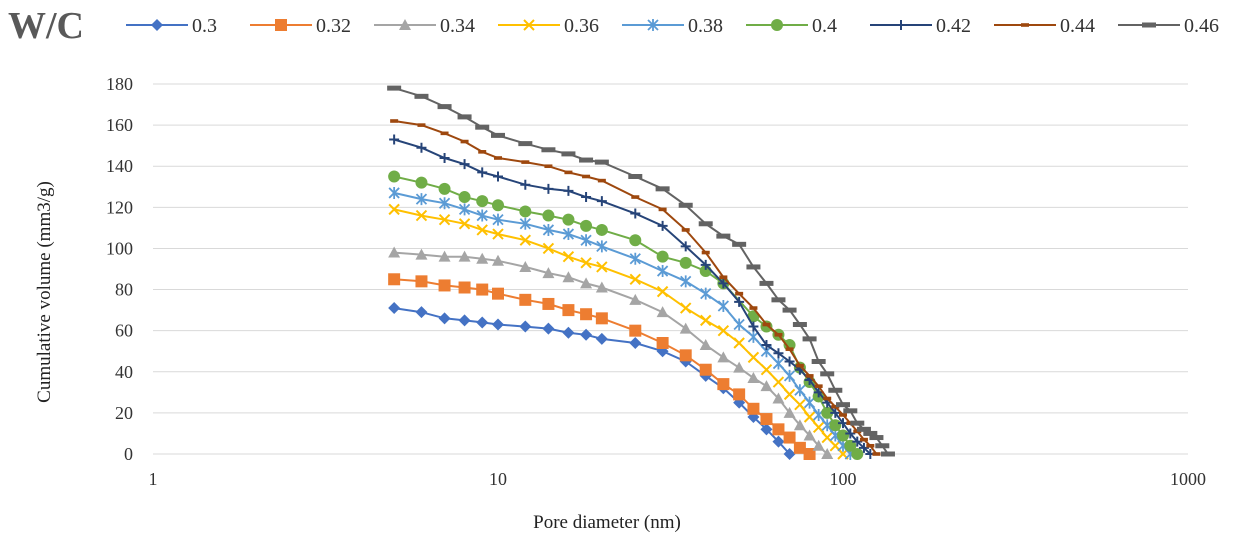 This screenshot has width=1244, height=534. Describe the element at coordinates (607, 522) in the screenshot. I see `x-axis-title: Pore diameter (nm)` at that location.